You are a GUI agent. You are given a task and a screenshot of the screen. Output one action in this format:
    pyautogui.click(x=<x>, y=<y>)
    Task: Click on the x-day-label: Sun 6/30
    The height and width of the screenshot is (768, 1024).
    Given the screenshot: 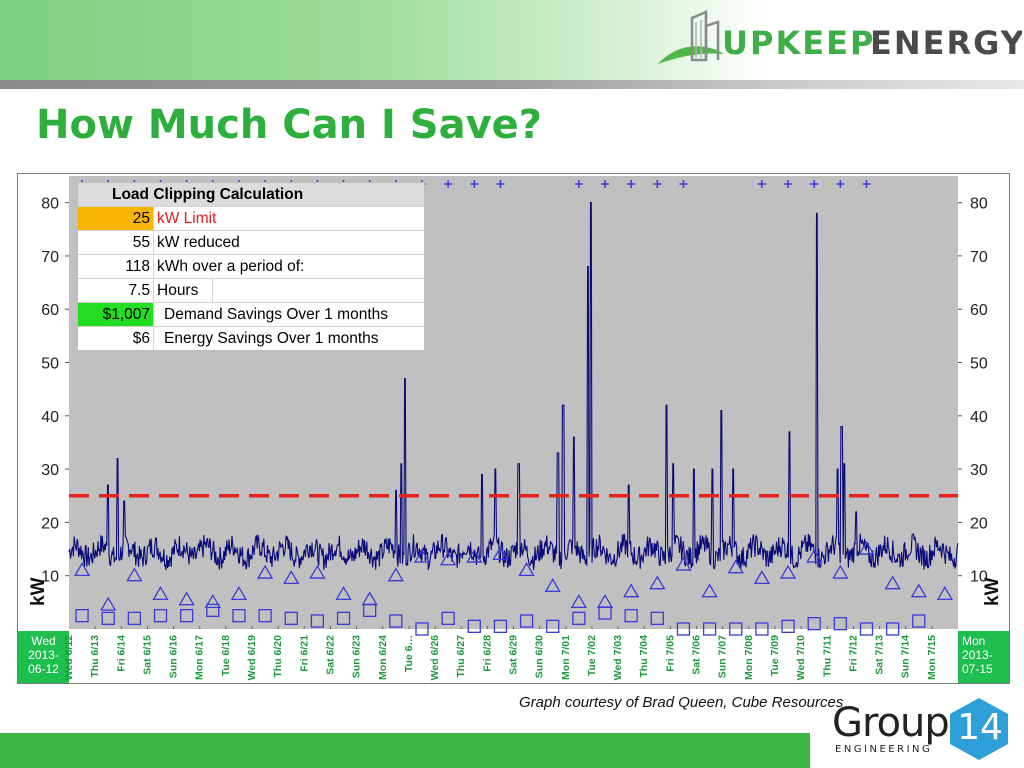 What is the action you would take?
    pyautogui.click(x=540, y=656)
    